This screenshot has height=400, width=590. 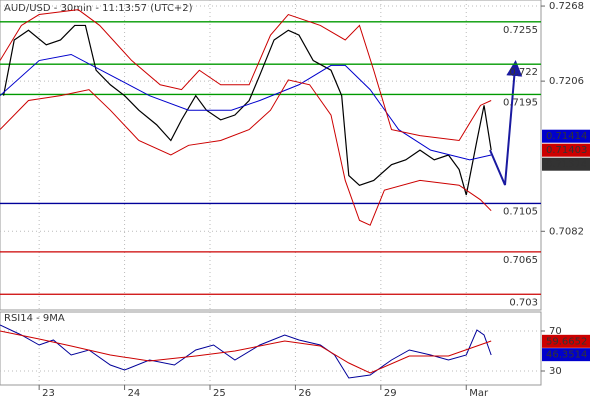 I want to click on level-label: 0.7255, so click(x=520, y=30).